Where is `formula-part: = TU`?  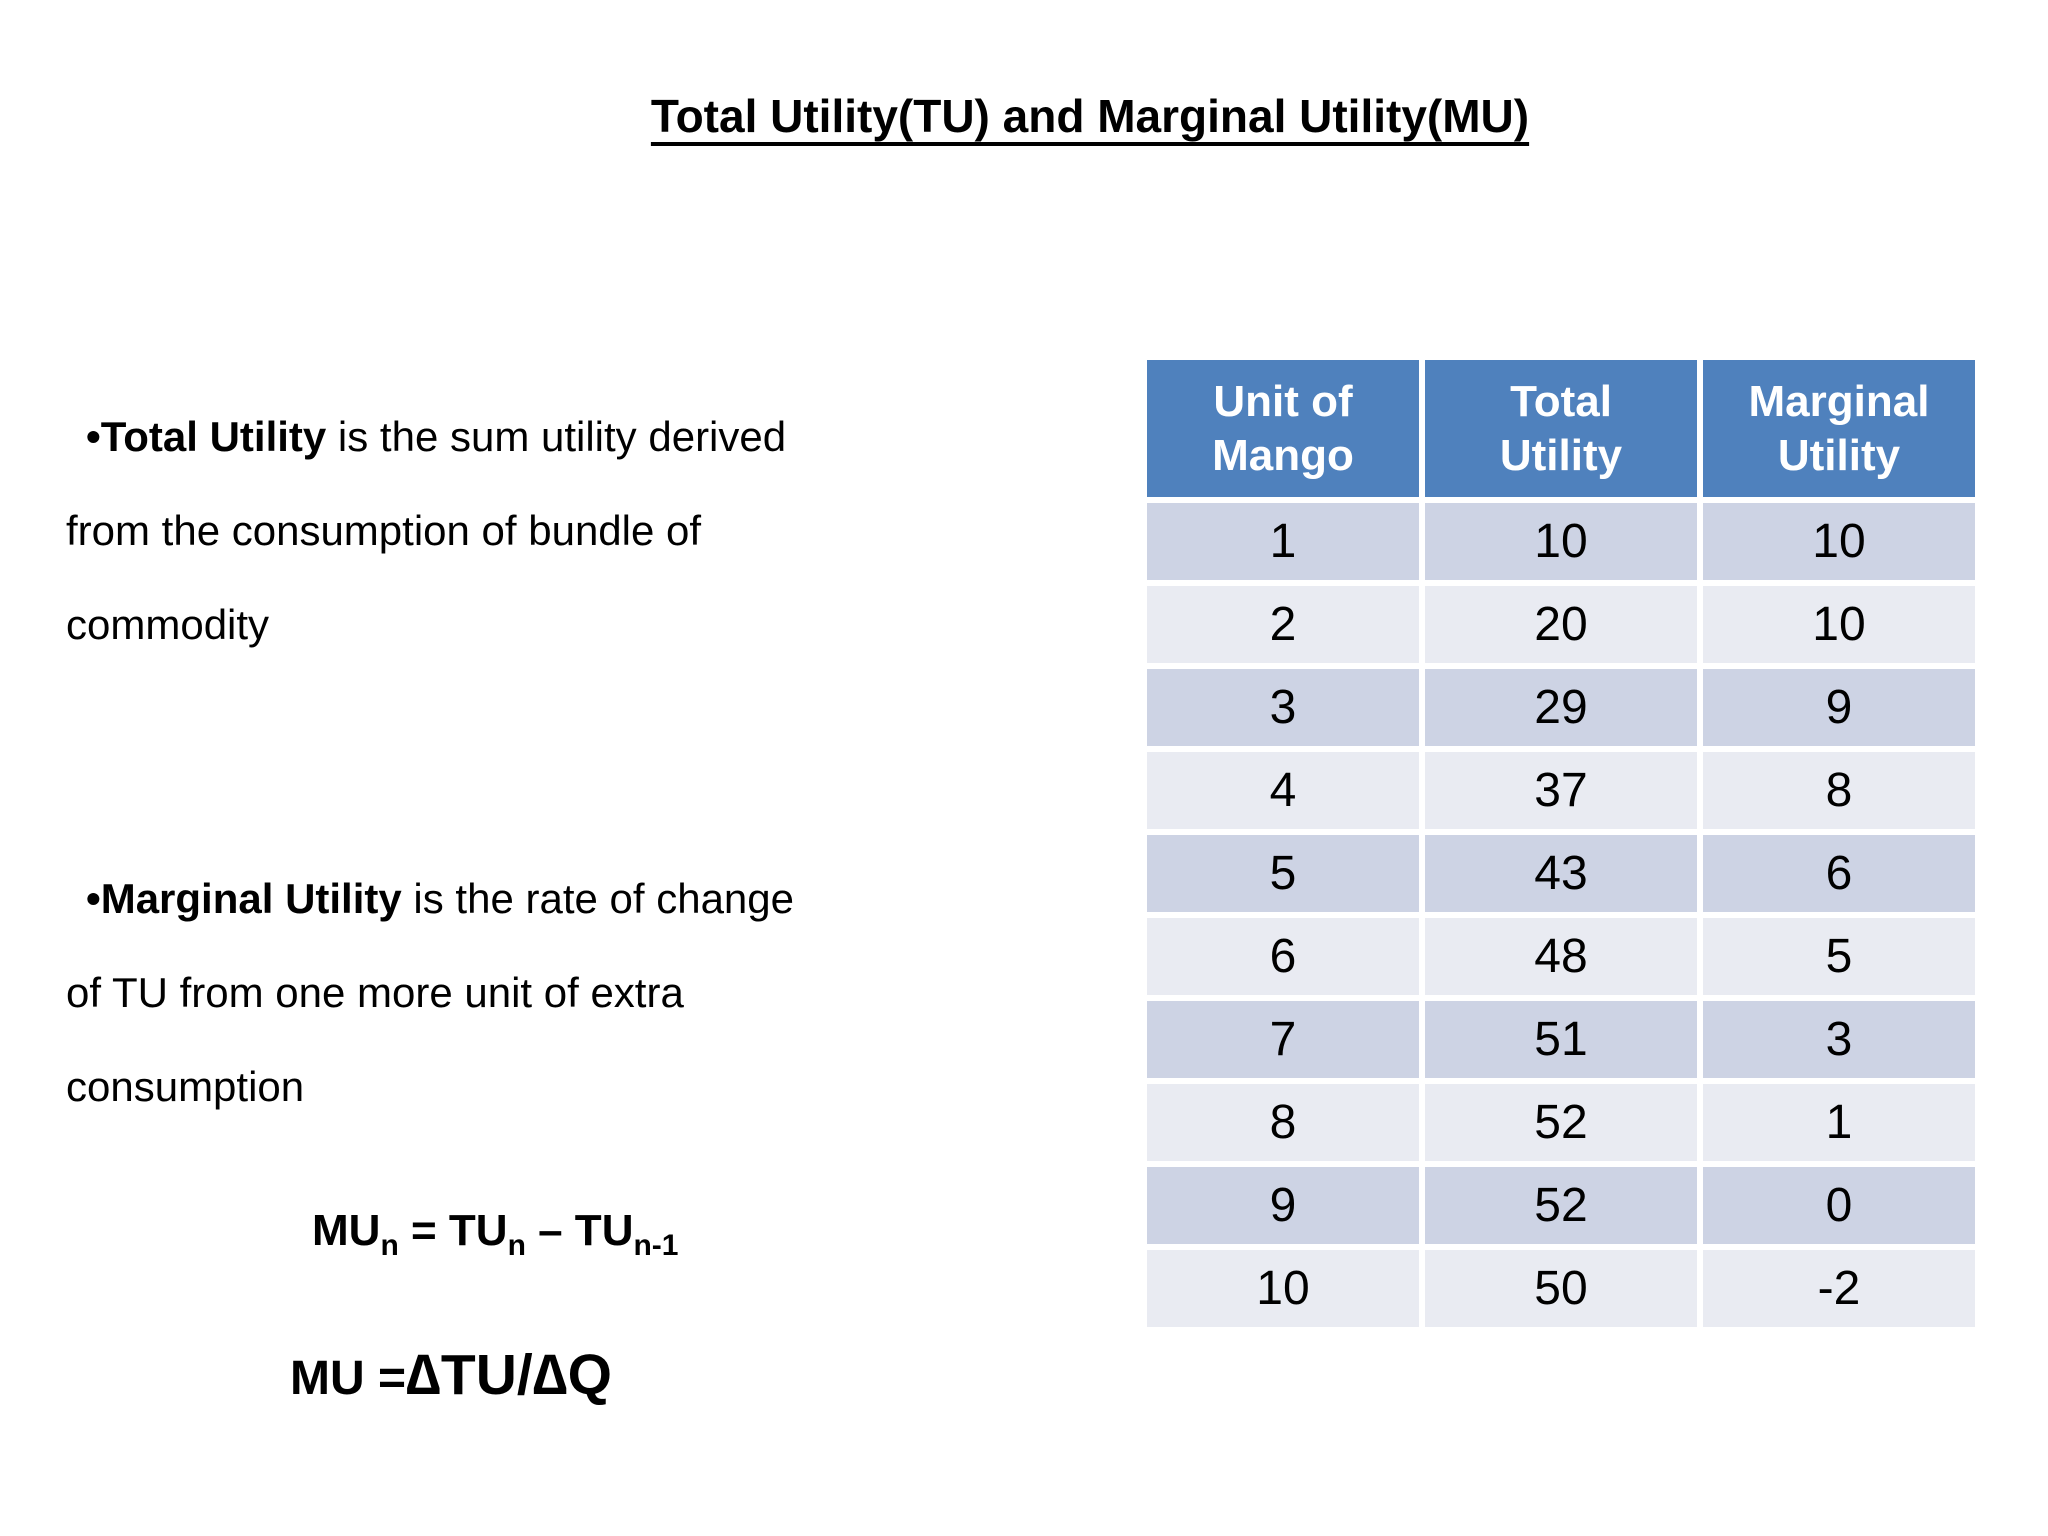
formula-part: = TU is located at coordinates (453, 1230).